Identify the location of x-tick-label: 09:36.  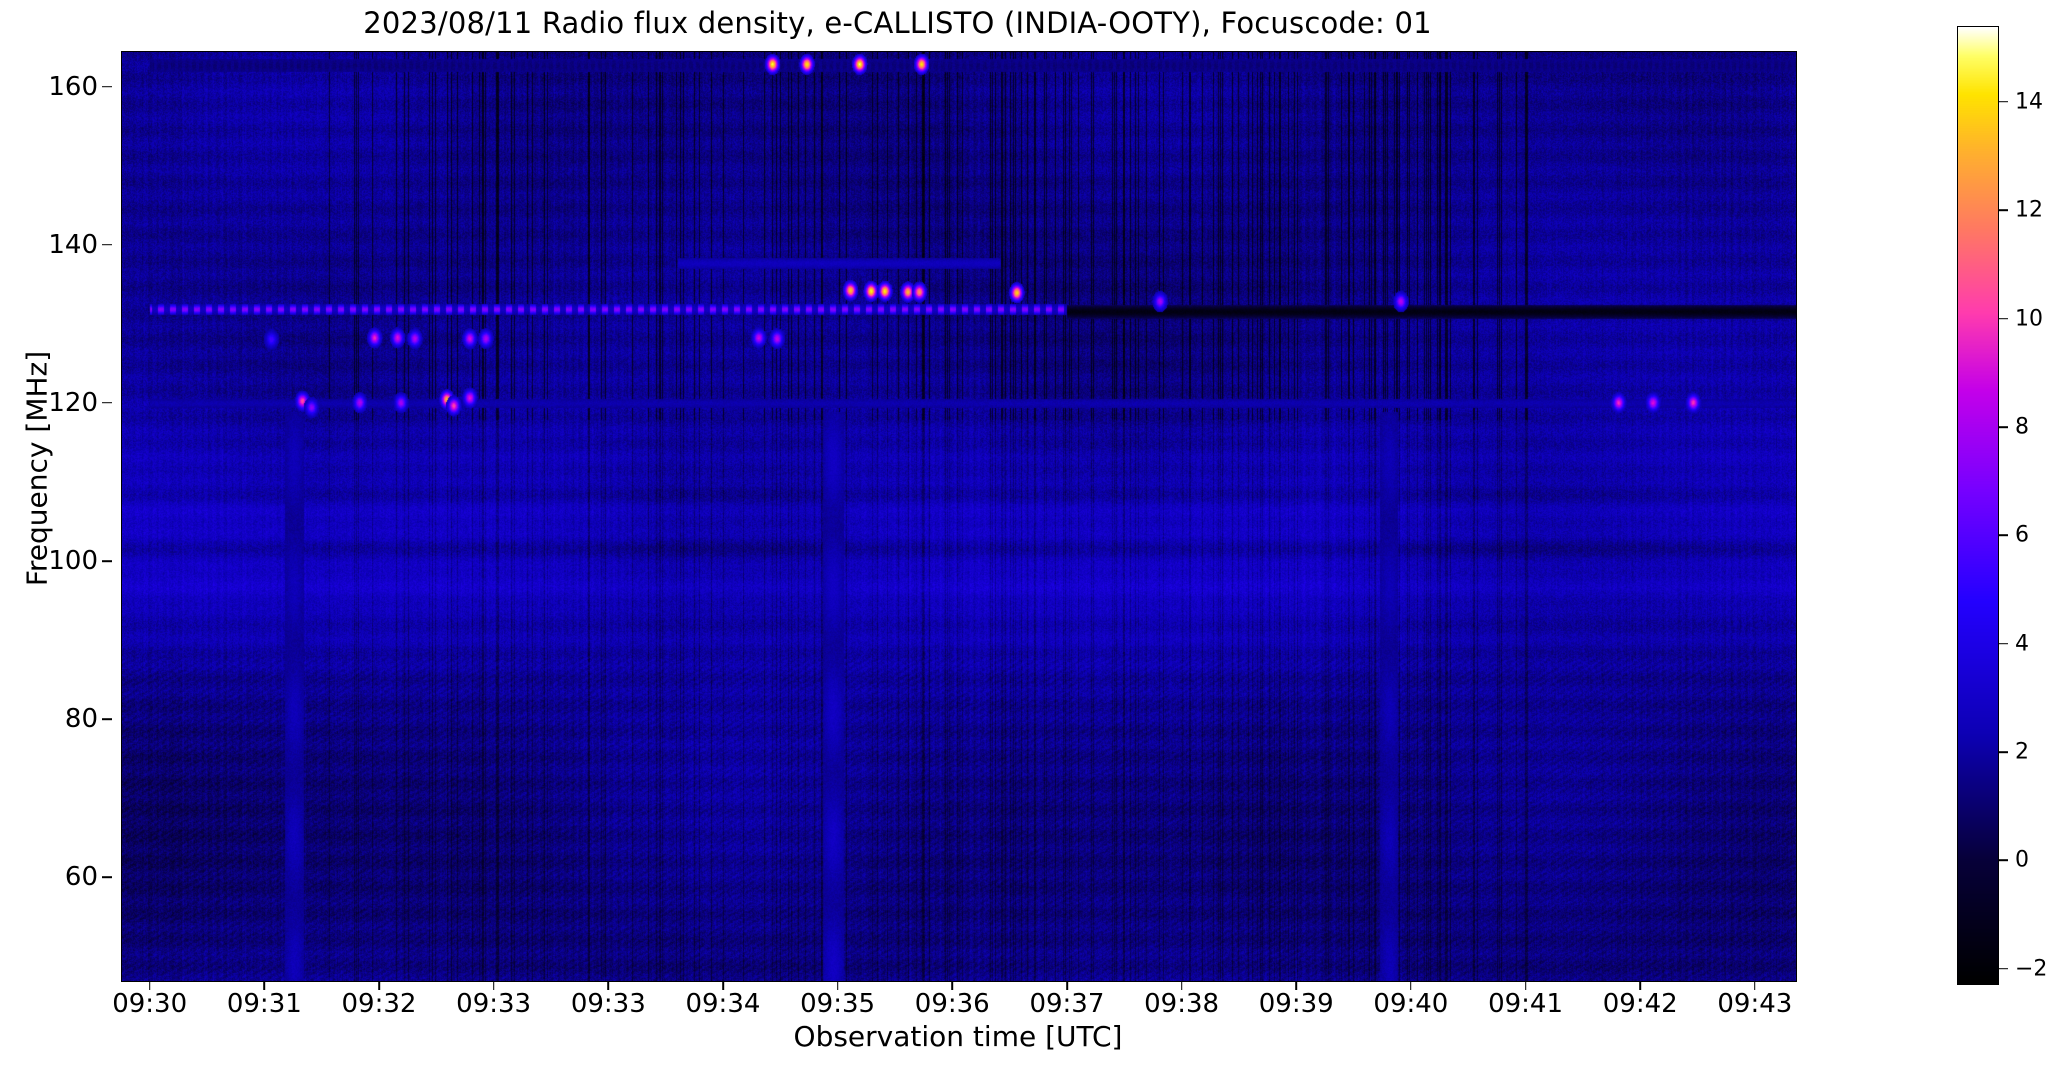
(952, 1004).